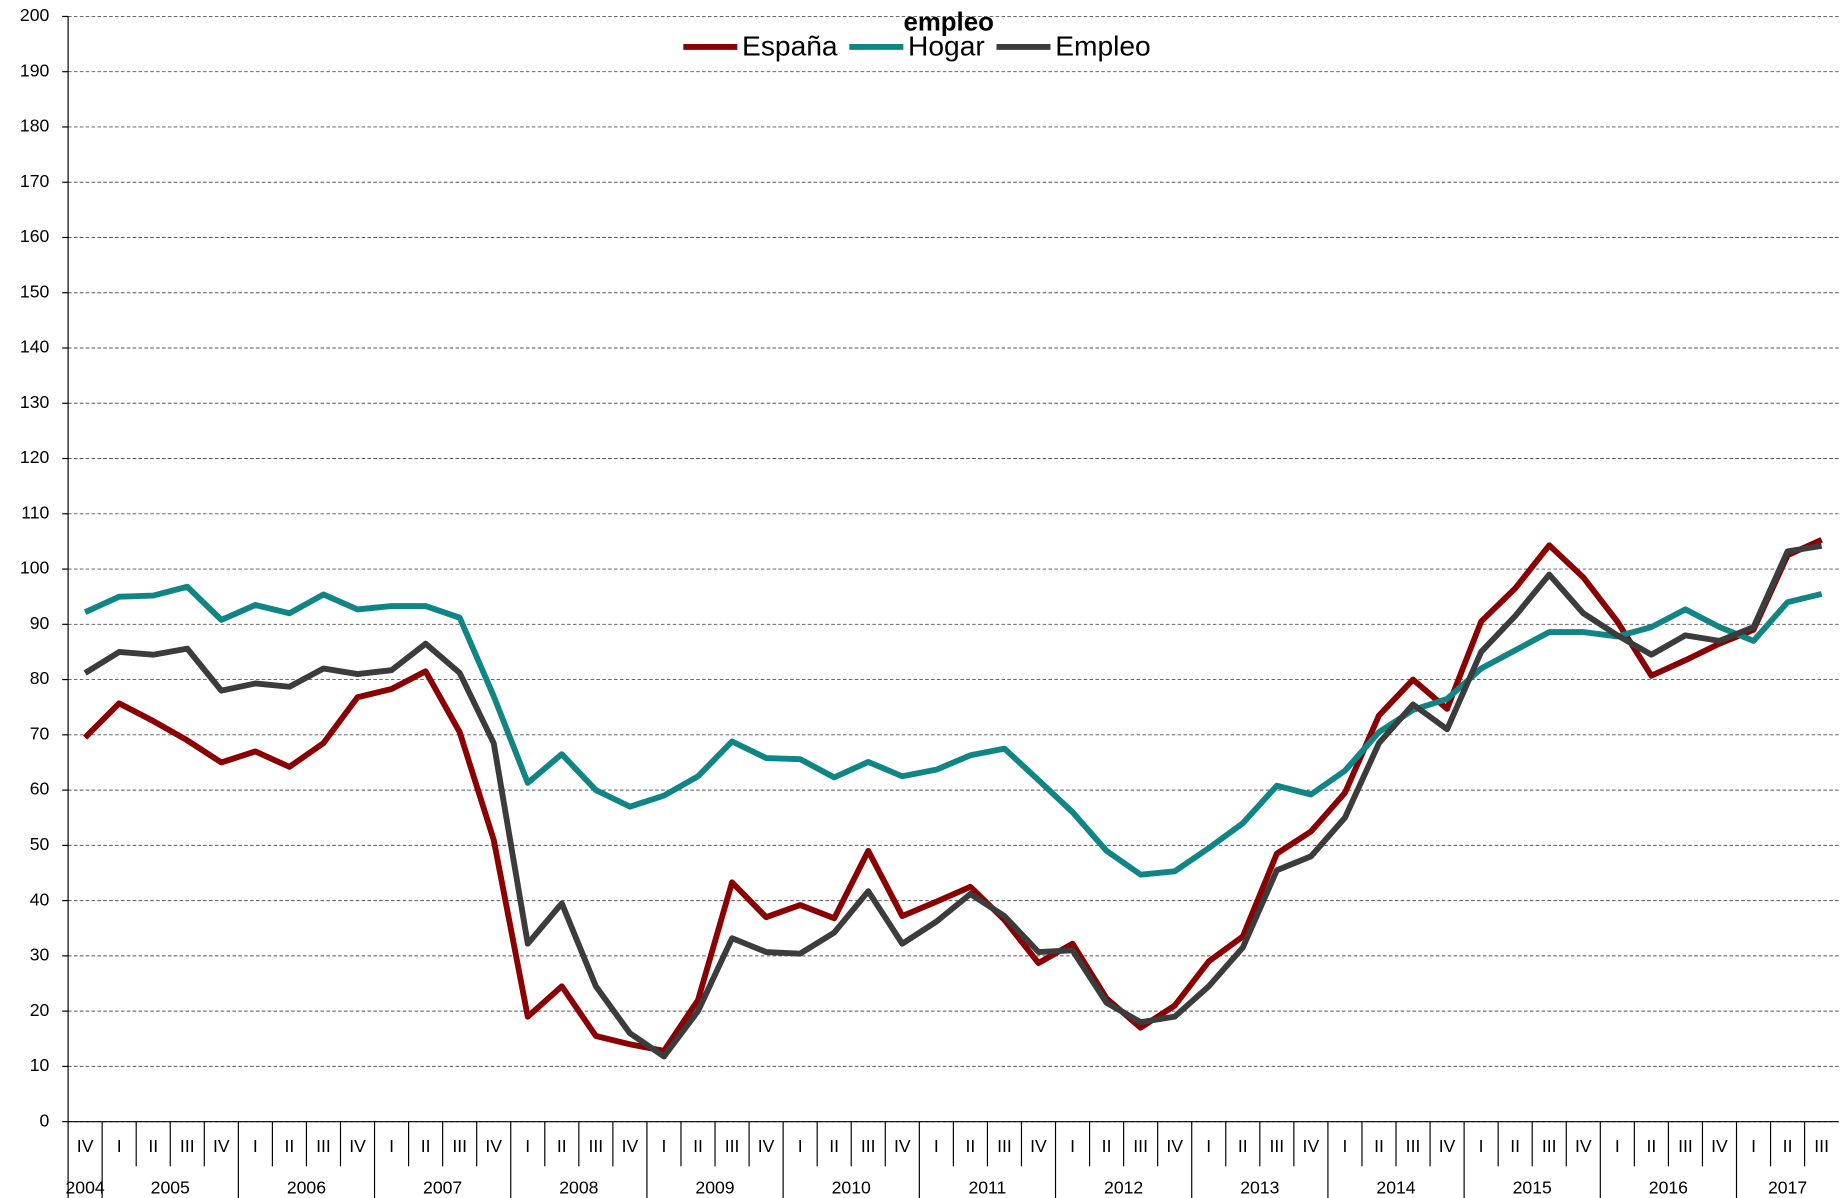  I want to click on x-group-label: 2014, so click(1395, 1187).